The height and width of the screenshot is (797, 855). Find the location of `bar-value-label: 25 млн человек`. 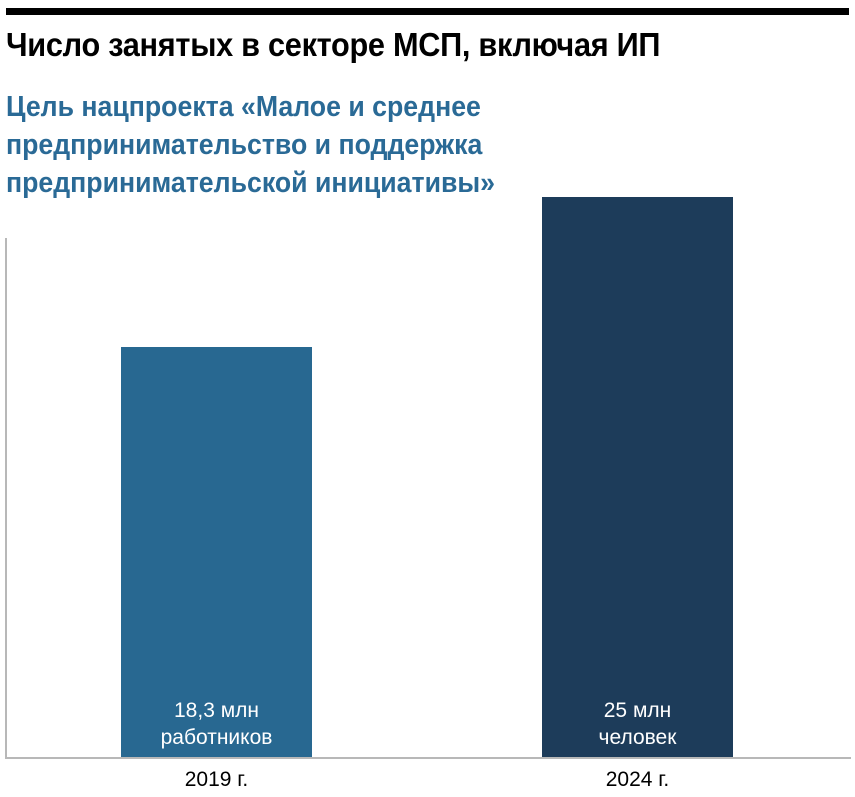

bar-value-label: 25 млн человек is located at coordinates (637, 724).